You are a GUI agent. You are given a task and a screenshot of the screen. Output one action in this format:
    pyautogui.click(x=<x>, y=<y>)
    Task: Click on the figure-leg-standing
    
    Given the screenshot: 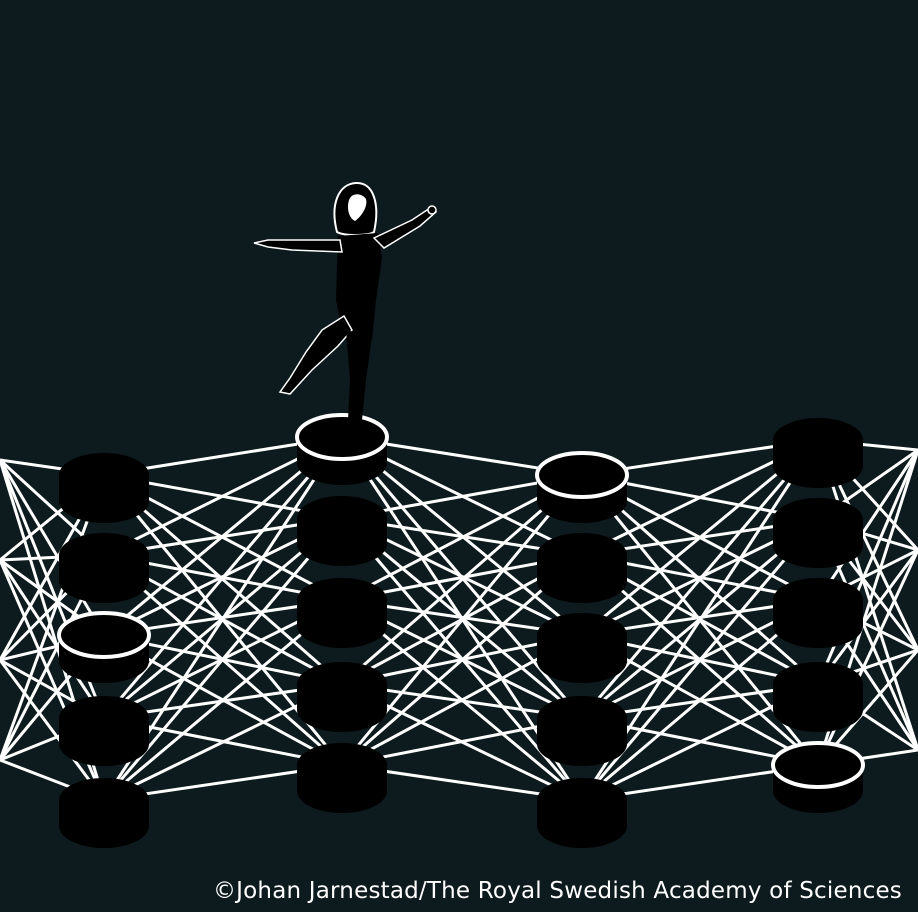 What is the action you would take?
    pyautogui.click(x=359, y=381)
    